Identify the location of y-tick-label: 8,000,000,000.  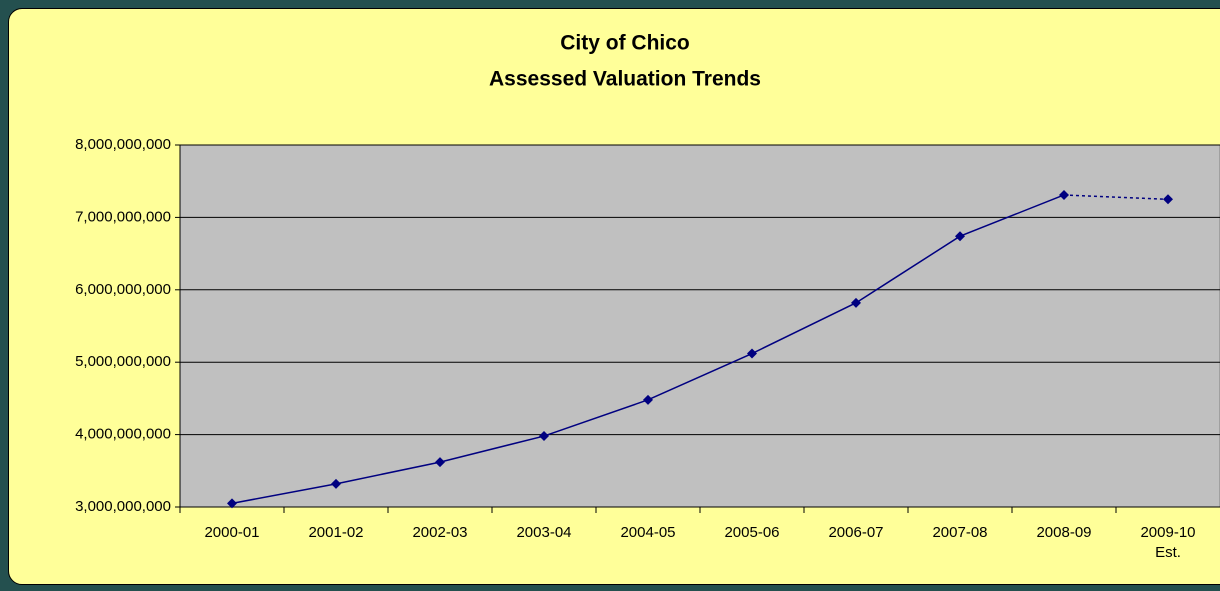
(123, 144).